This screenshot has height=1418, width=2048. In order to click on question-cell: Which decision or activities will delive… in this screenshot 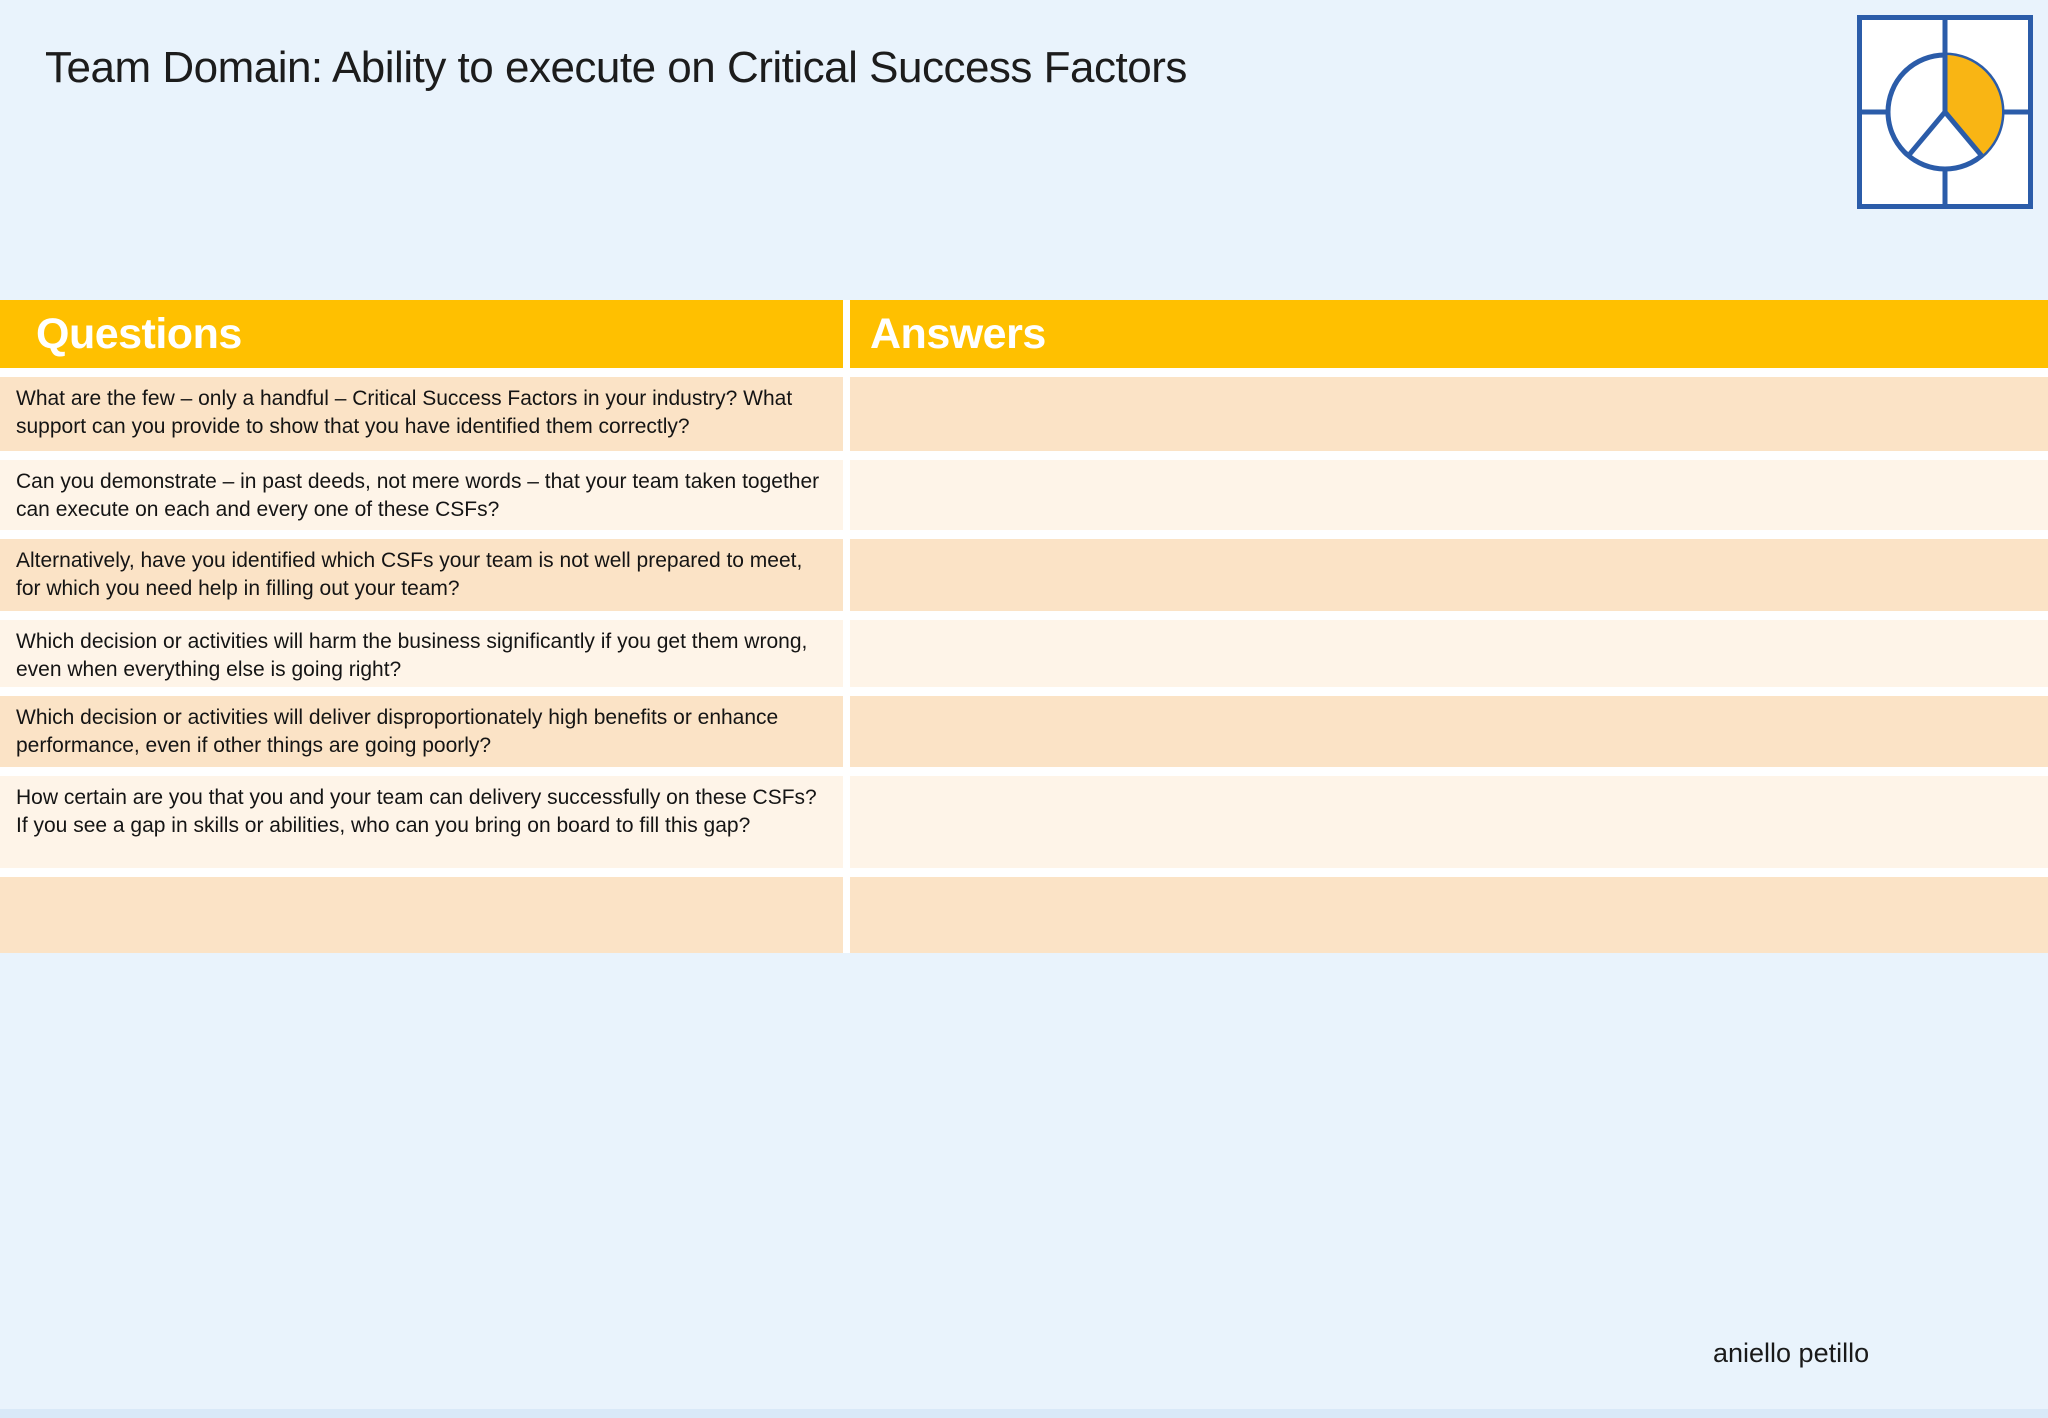, I will do `click(421, 731)`.